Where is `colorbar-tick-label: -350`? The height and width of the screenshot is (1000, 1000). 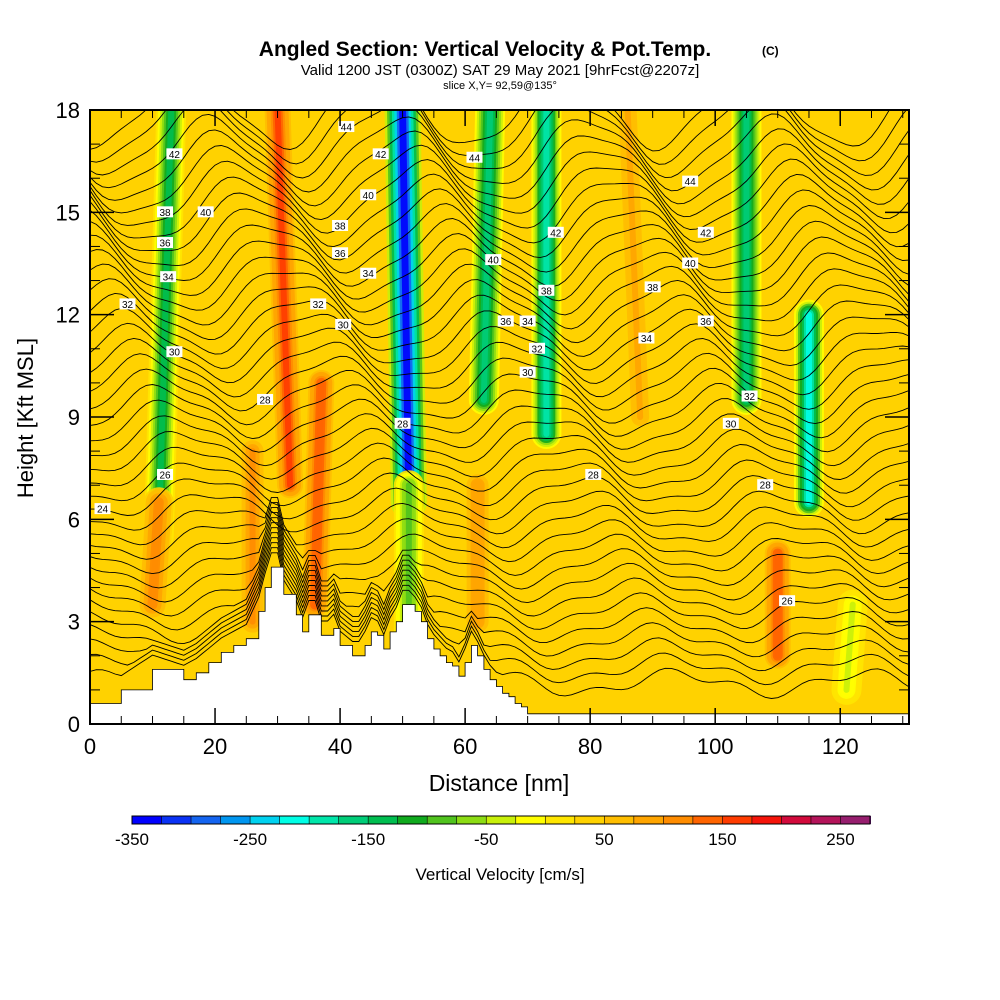 colorbar-tick-label: -350 is located at coordinates (132, 839).